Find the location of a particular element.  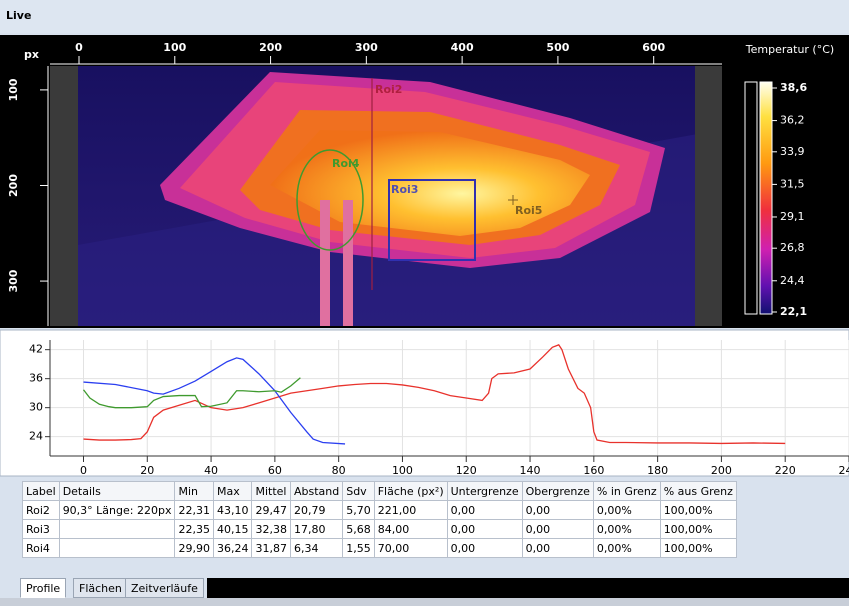

y-tick-label: 30 is located at coordinates (36, 407).